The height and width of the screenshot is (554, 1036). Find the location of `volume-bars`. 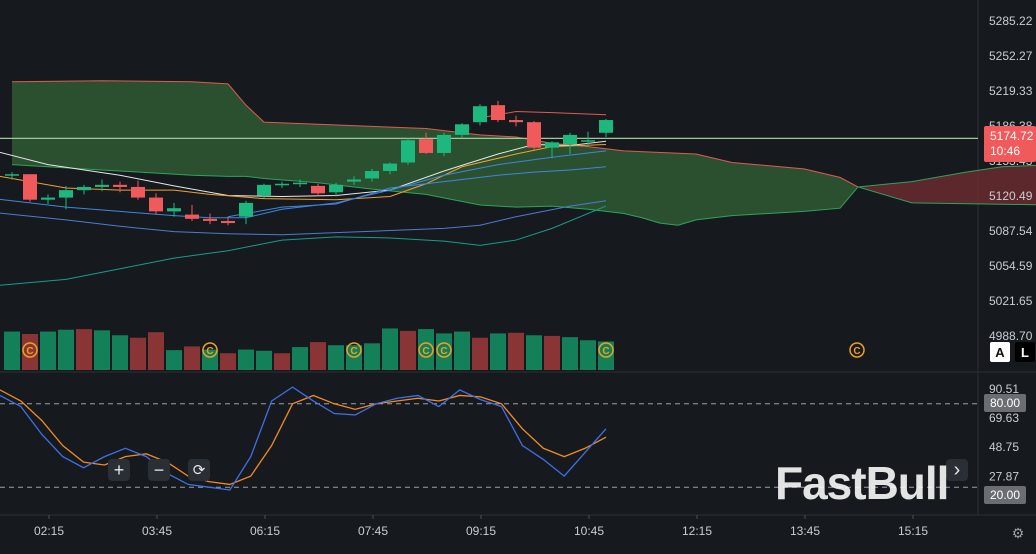

volume-bars is located at coordinates (309, 349).